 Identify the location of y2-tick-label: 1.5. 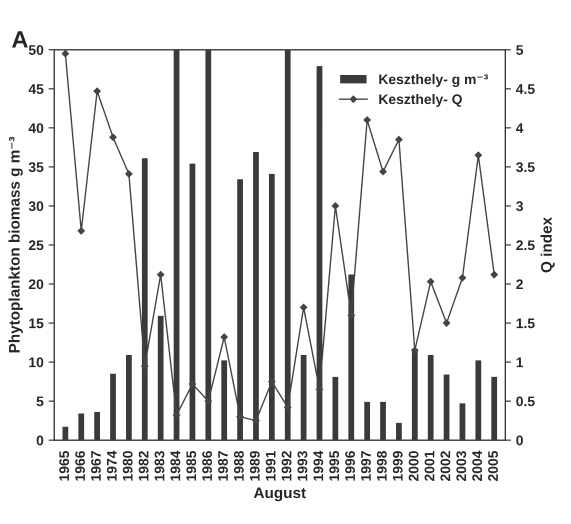
(525, 323).